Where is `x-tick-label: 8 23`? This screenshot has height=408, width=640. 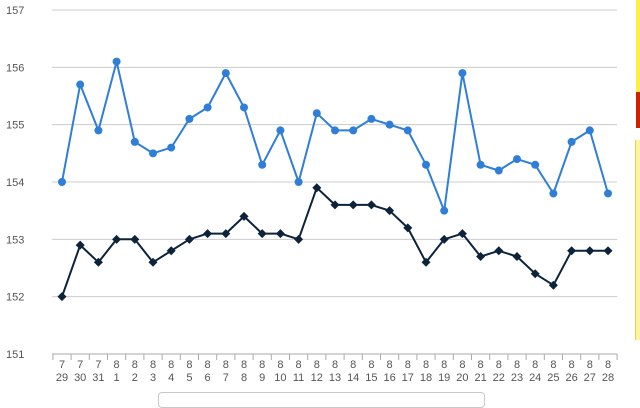
x-tick-label: 8 23 is located at coordinates (517, 371).